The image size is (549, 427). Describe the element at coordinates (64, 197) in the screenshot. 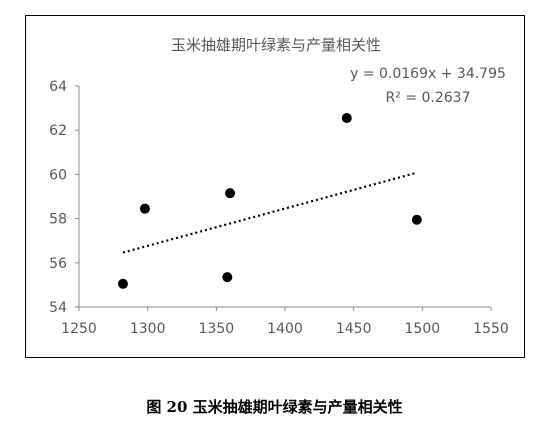

I see `y-tick-labels: 54 56 58 60 62 64` at that location.